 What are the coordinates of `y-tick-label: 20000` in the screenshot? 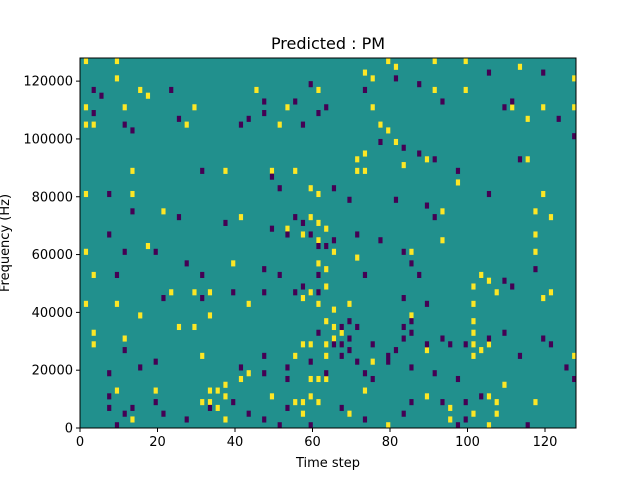 It's located at (52, 371).